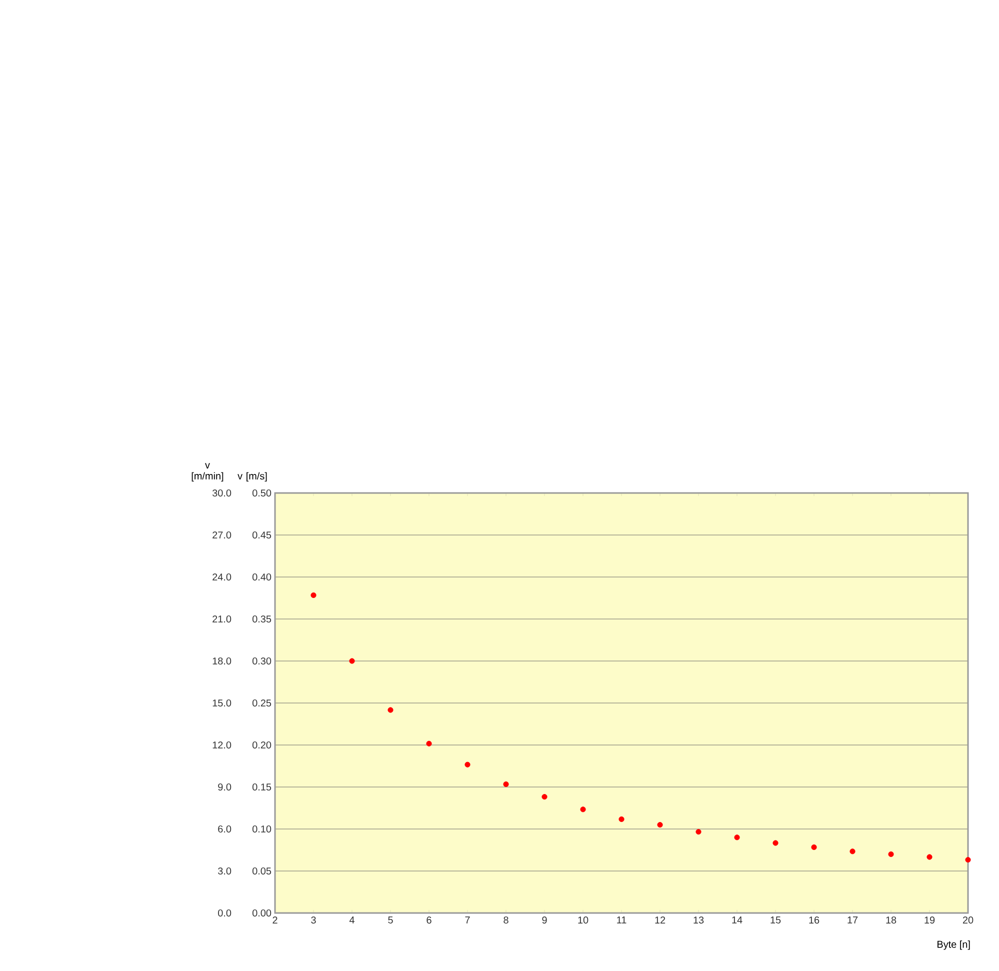 The image size is (999, 971). What do you see at coordinates (954, 945) in the screenshot?
I see `x-axis-title: Byte [n]` at bounding box center [954, 945].